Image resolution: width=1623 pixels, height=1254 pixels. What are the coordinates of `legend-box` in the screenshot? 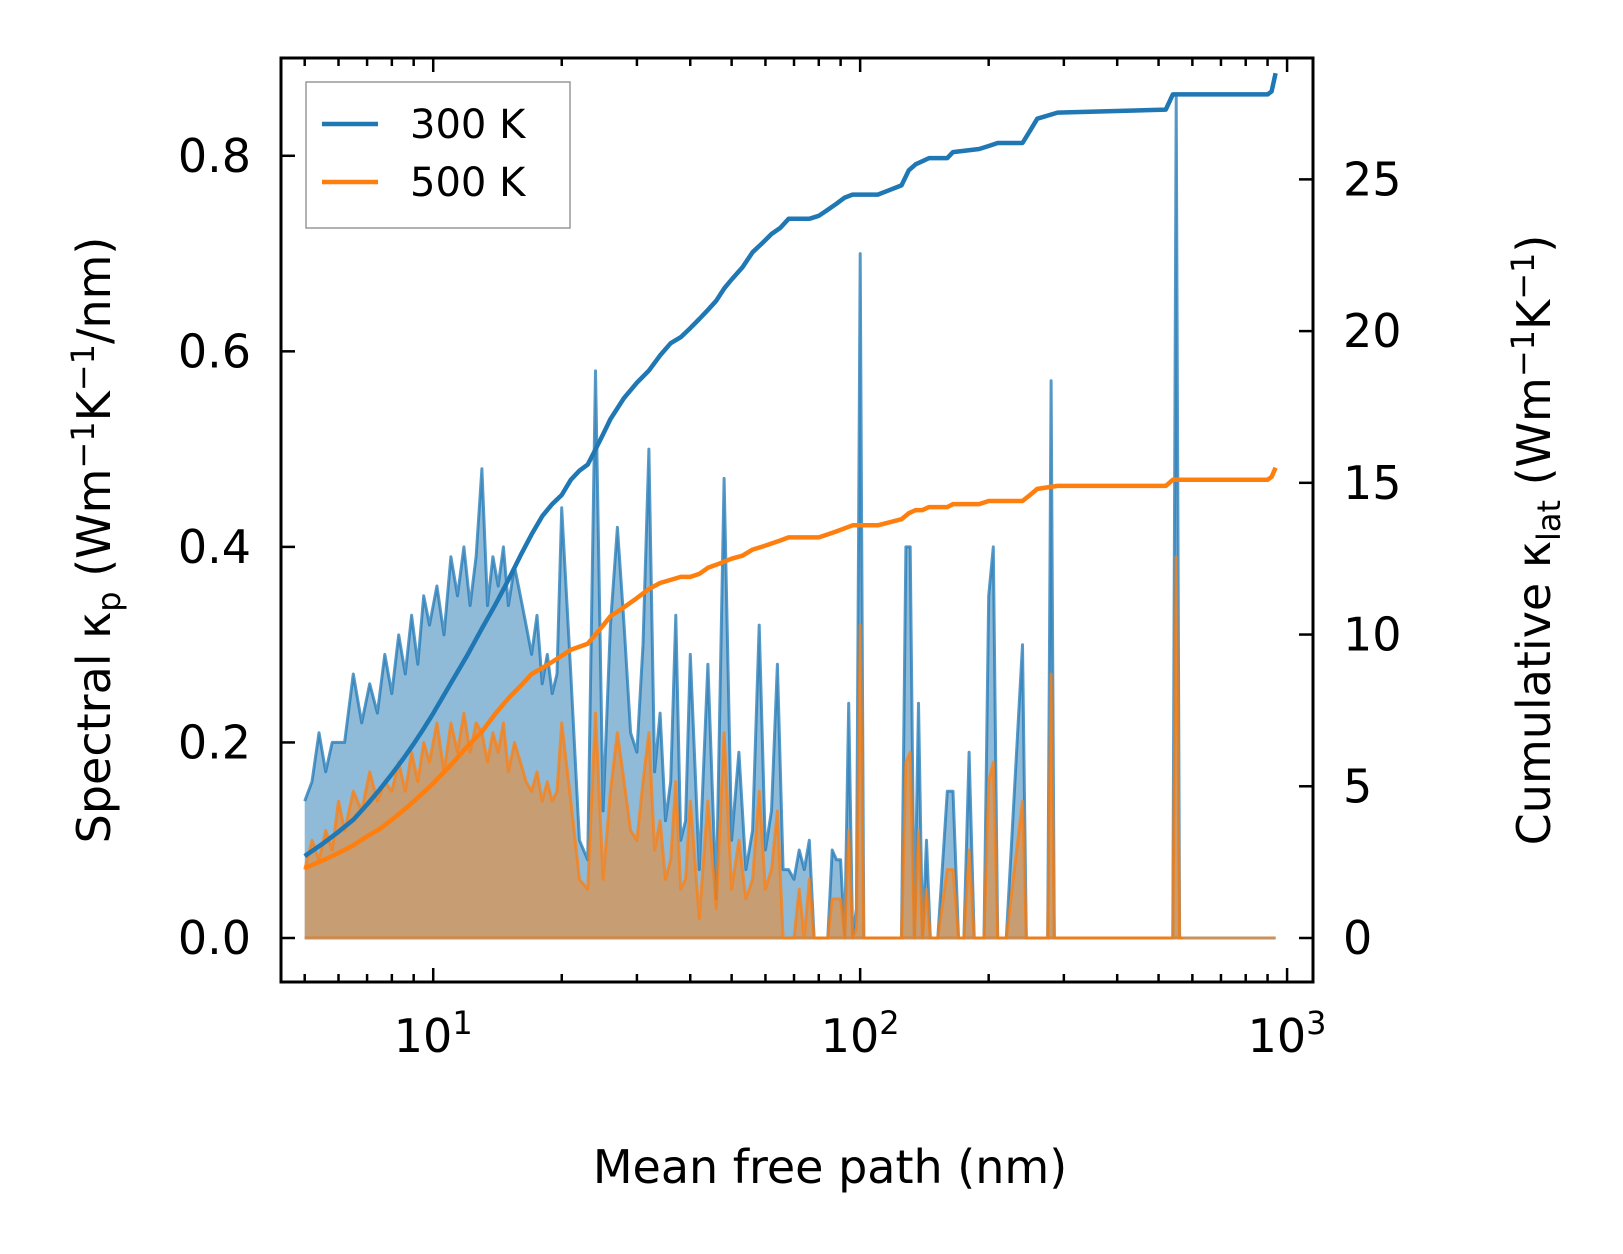 It's located at (438, 155).